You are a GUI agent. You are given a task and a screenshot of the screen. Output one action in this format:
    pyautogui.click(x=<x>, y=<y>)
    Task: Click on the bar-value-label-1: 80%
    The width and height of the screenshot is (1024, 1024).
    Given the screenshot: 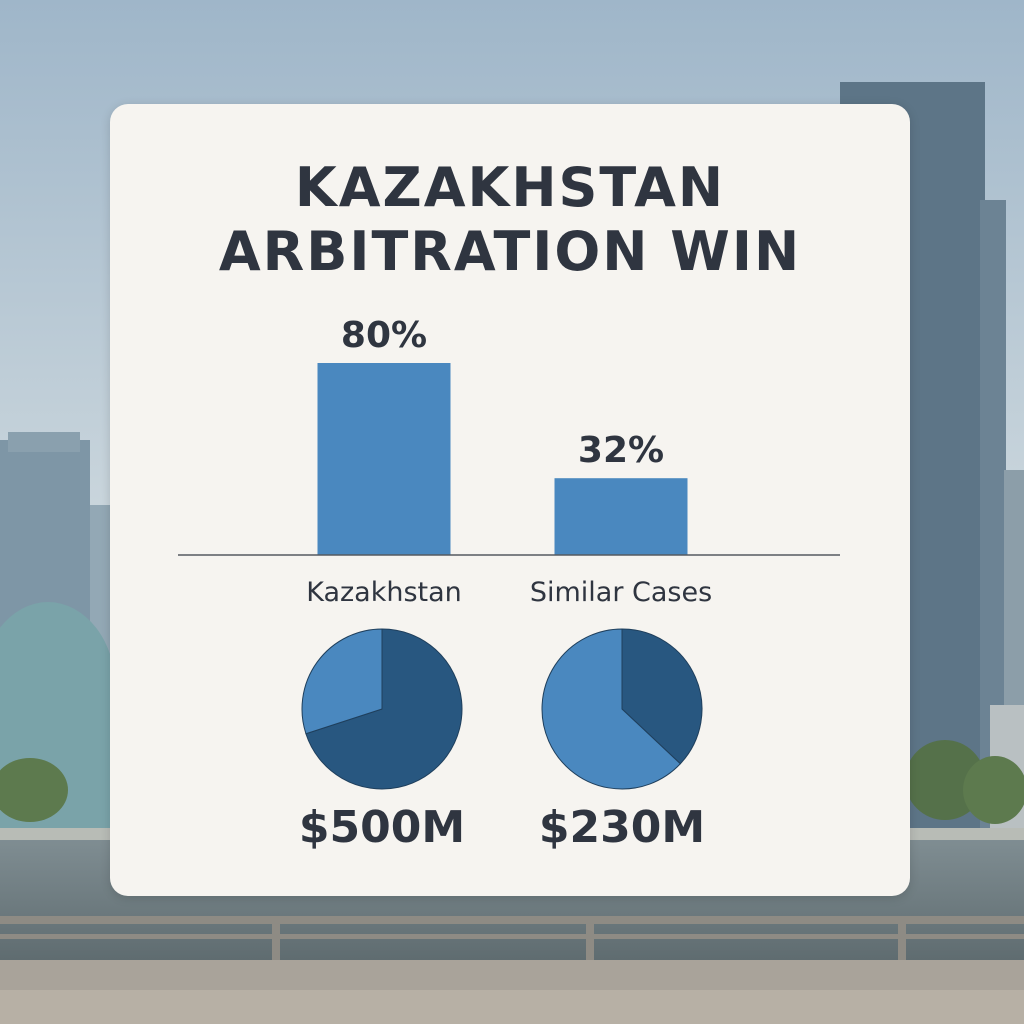 What is the action you would take?
    pyautogui.click(x=384, y=335)
    